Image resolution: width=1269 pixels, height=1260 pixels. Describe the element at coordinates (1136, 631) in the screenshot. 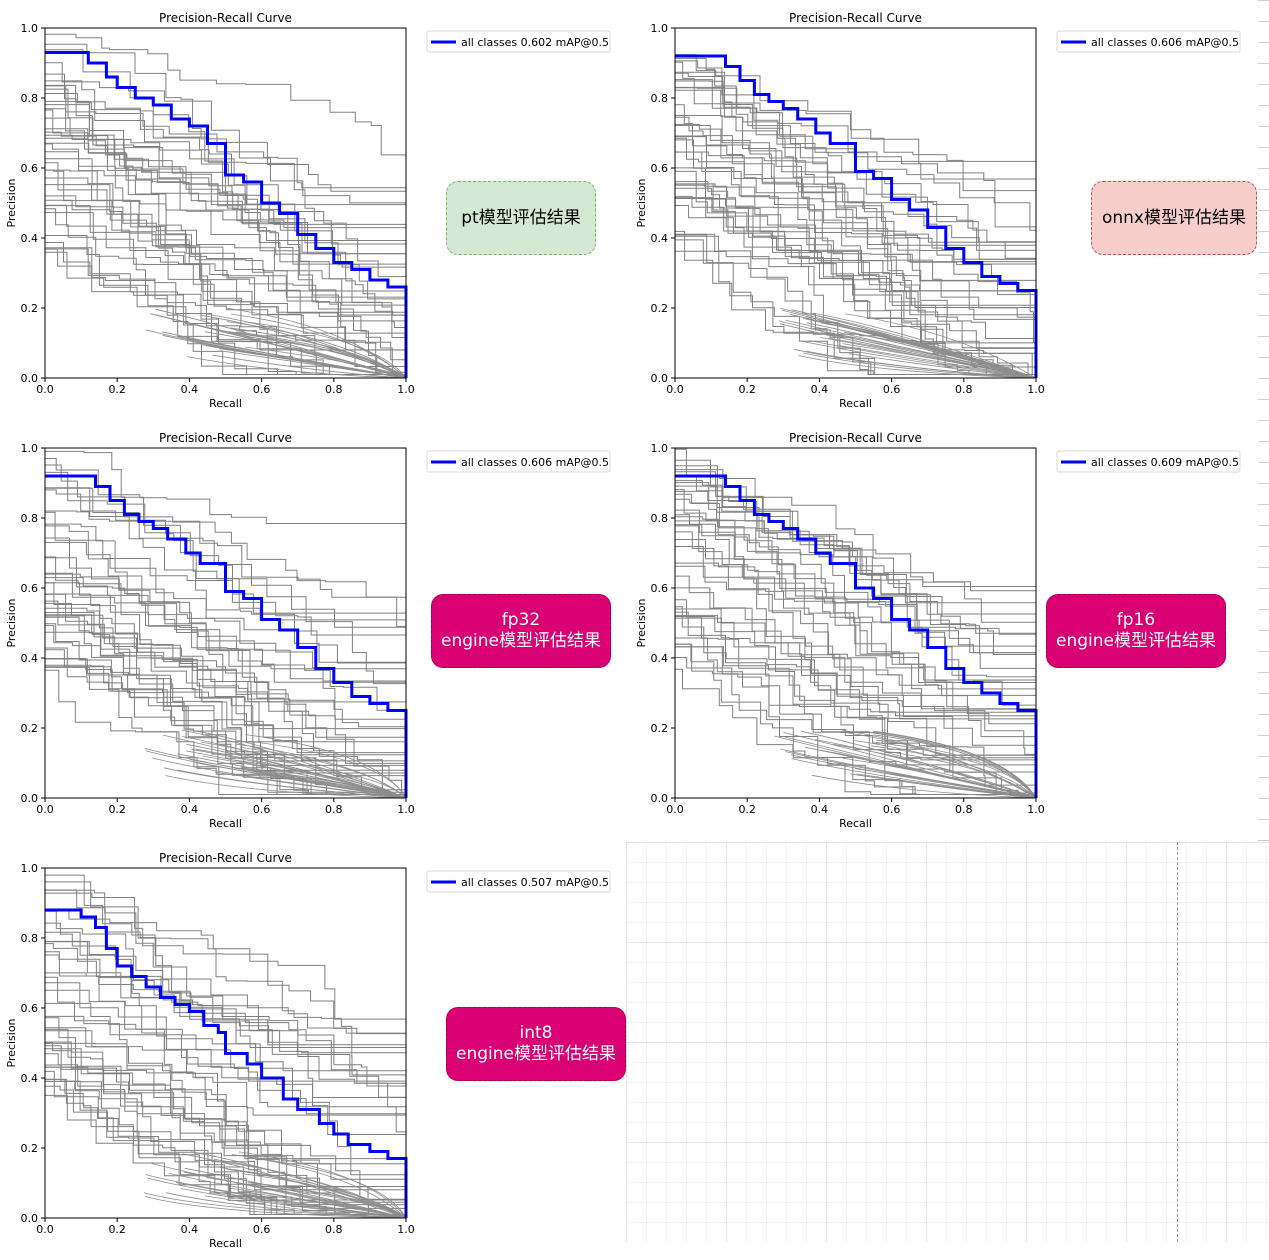

I see `badge-fp16-engine-results: fp16 engine模型评估结果` at that location.